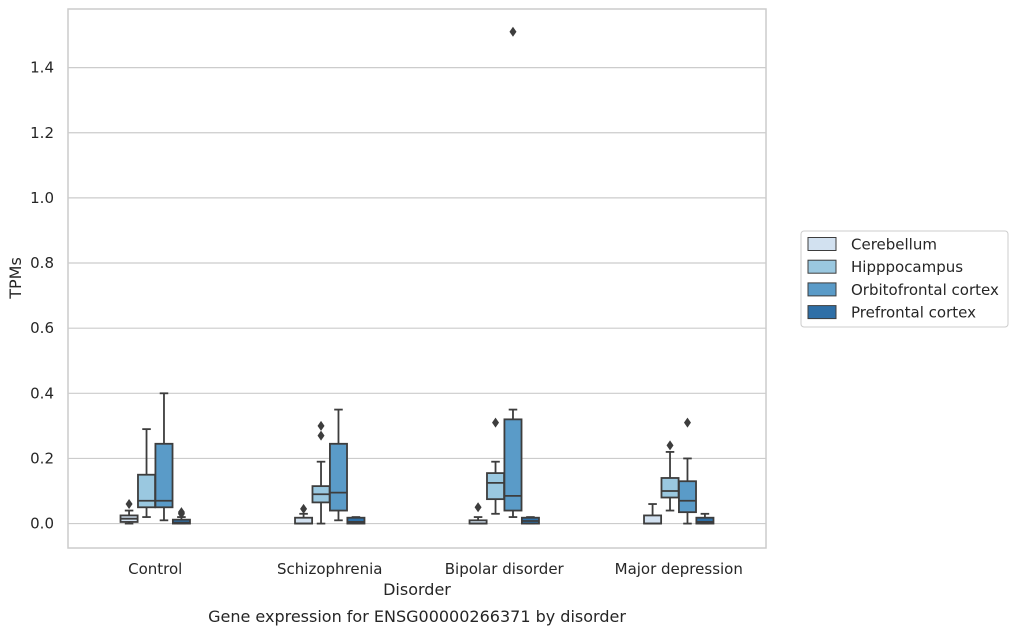 The image size is (1018, 634). Describe the element at coordinates (42, 68) in the screenshot. I see `y-tick-label: 1.4` at that location.